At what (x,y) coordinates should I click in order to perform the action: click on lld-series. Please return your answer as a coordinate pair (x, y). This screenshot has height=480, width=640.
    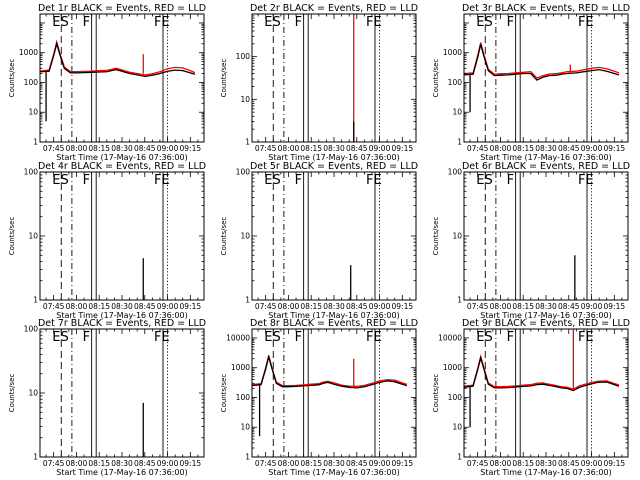
    Looking at the image, I should click on (541, 60).